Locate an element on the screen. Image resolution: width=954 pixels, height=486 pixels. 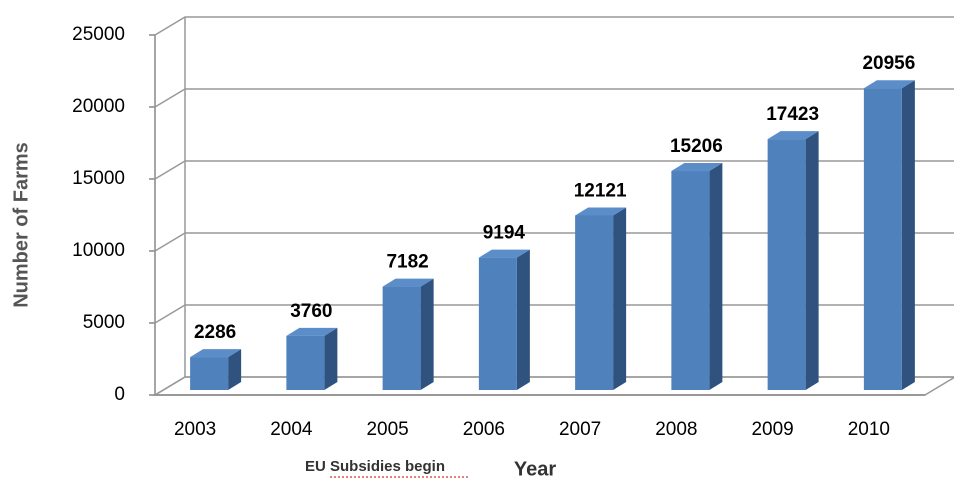
value-label: 17423 is located at coordinates (792, 114).